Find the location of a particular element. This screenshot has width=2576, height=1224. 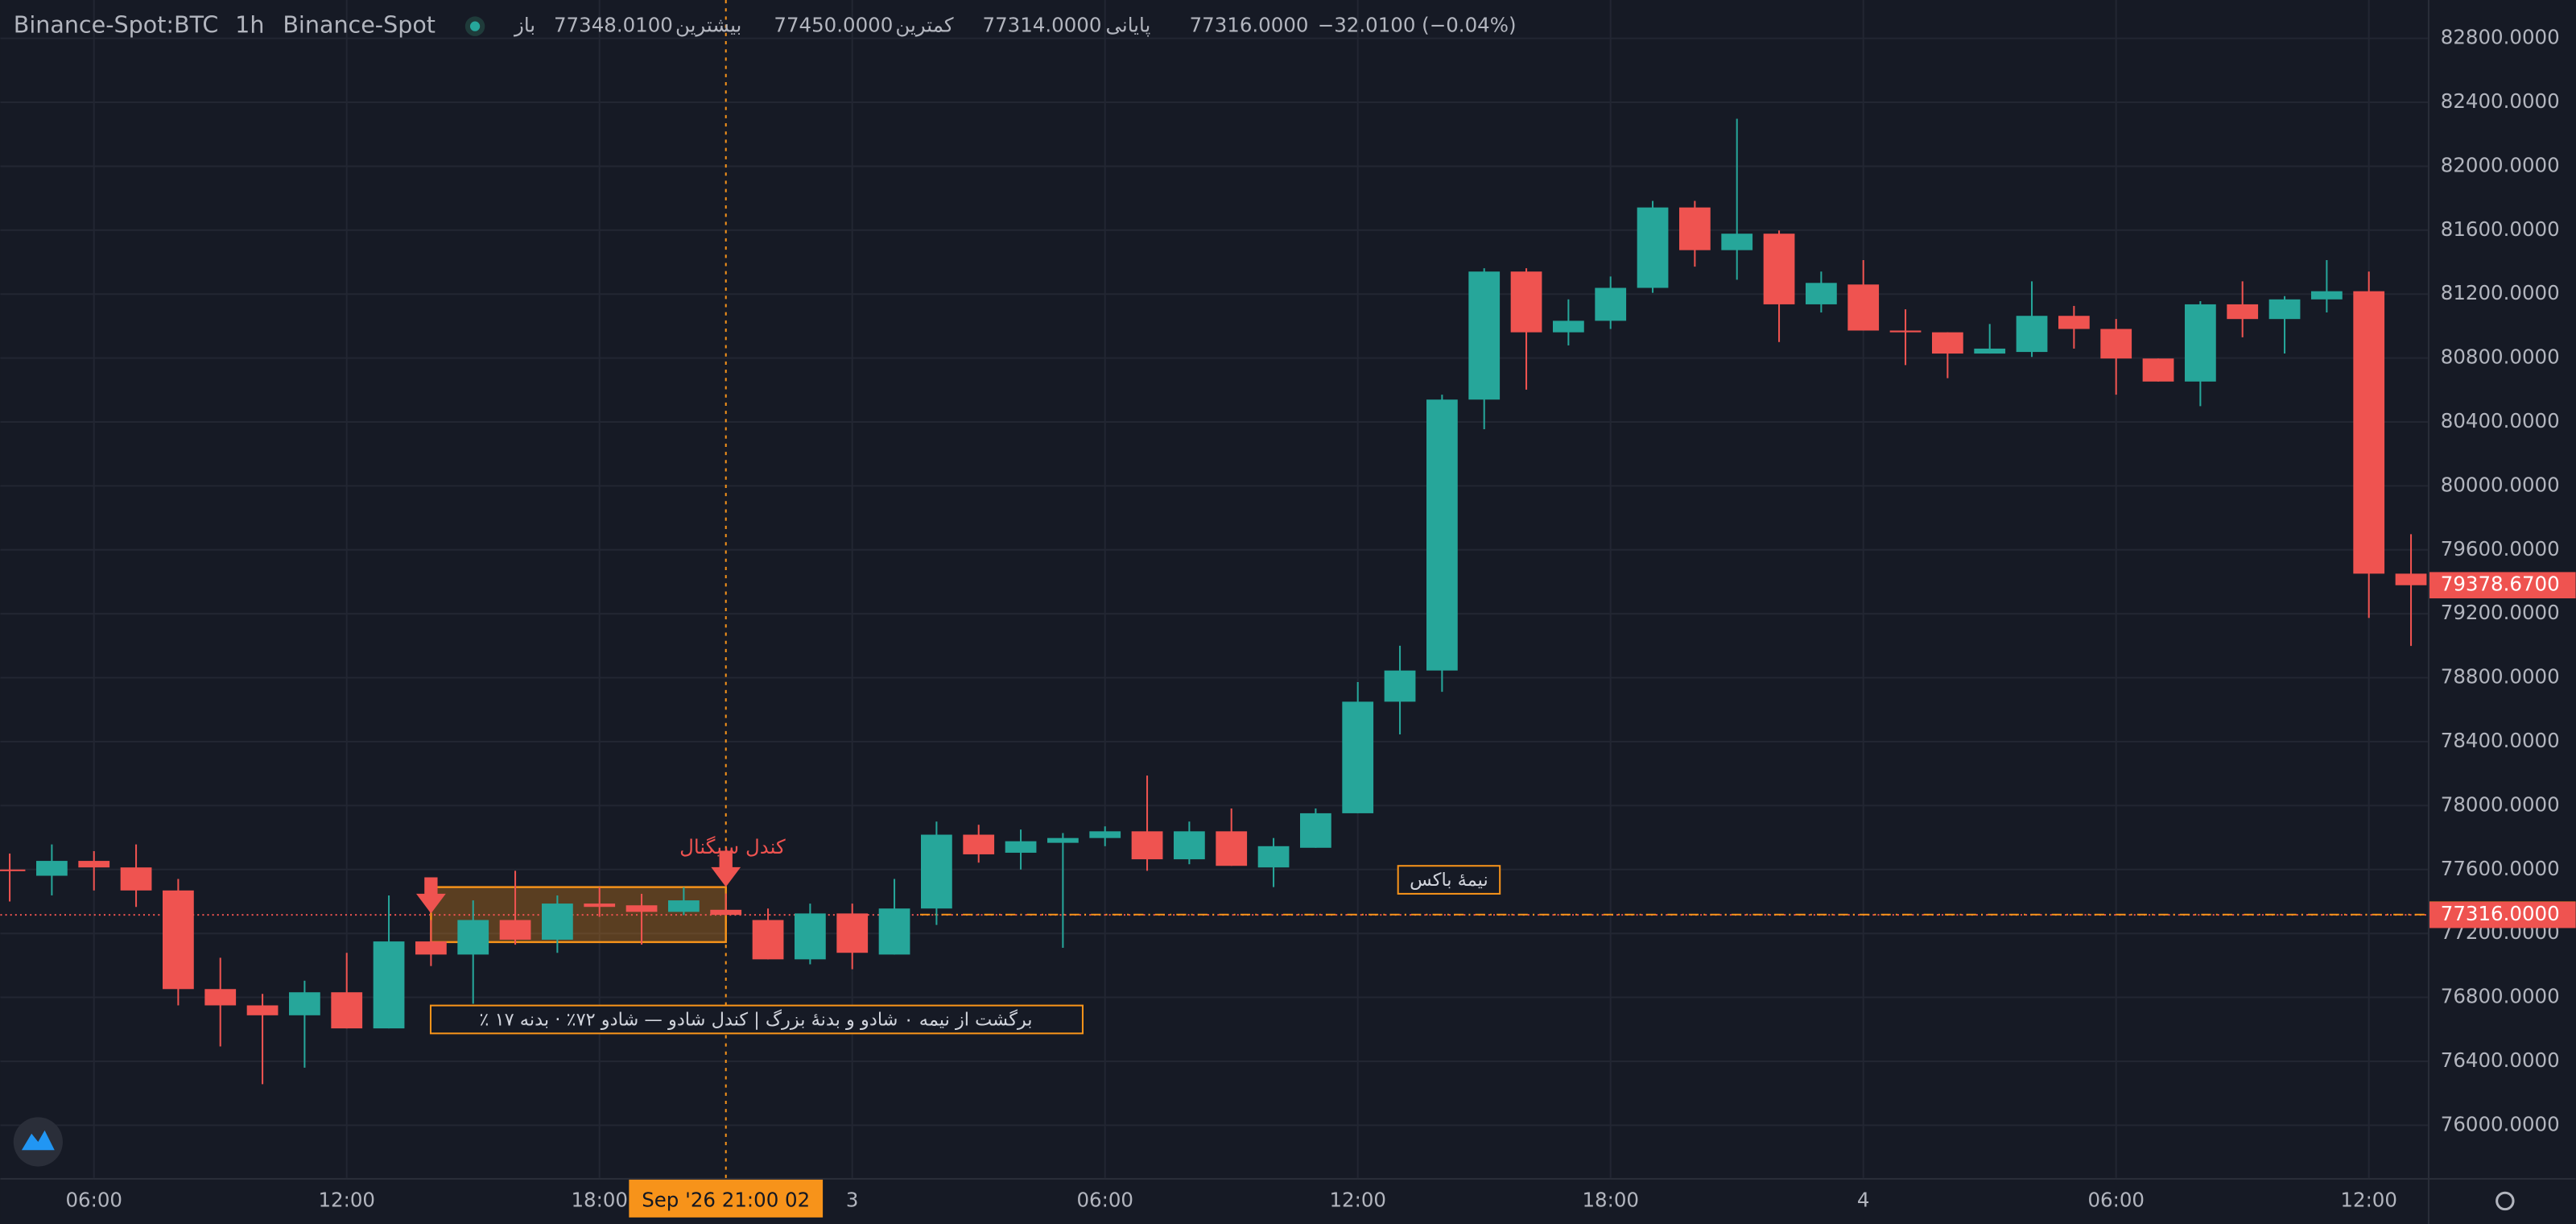

change: −32.0100 (−0.04%) is located at coordinates (1417, 25).